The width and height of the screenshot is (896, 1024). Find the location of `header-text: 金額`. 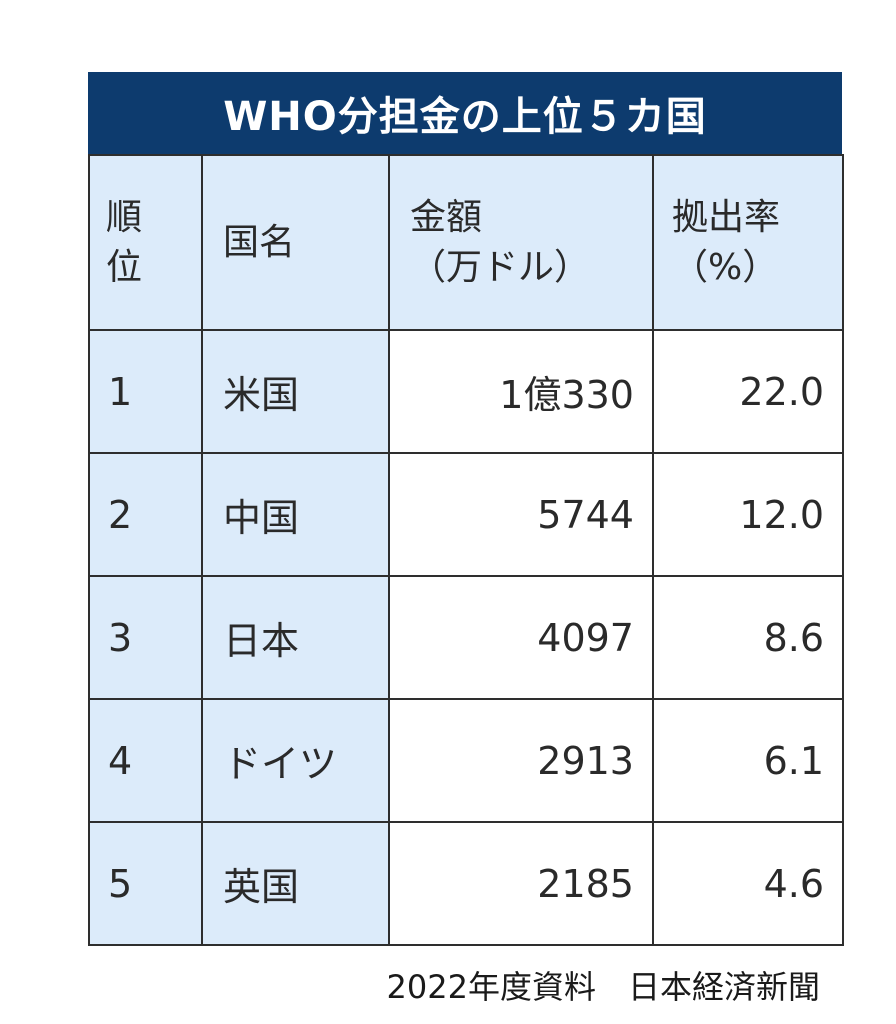

header-text: 金額 is located at coordinates (446, 217).